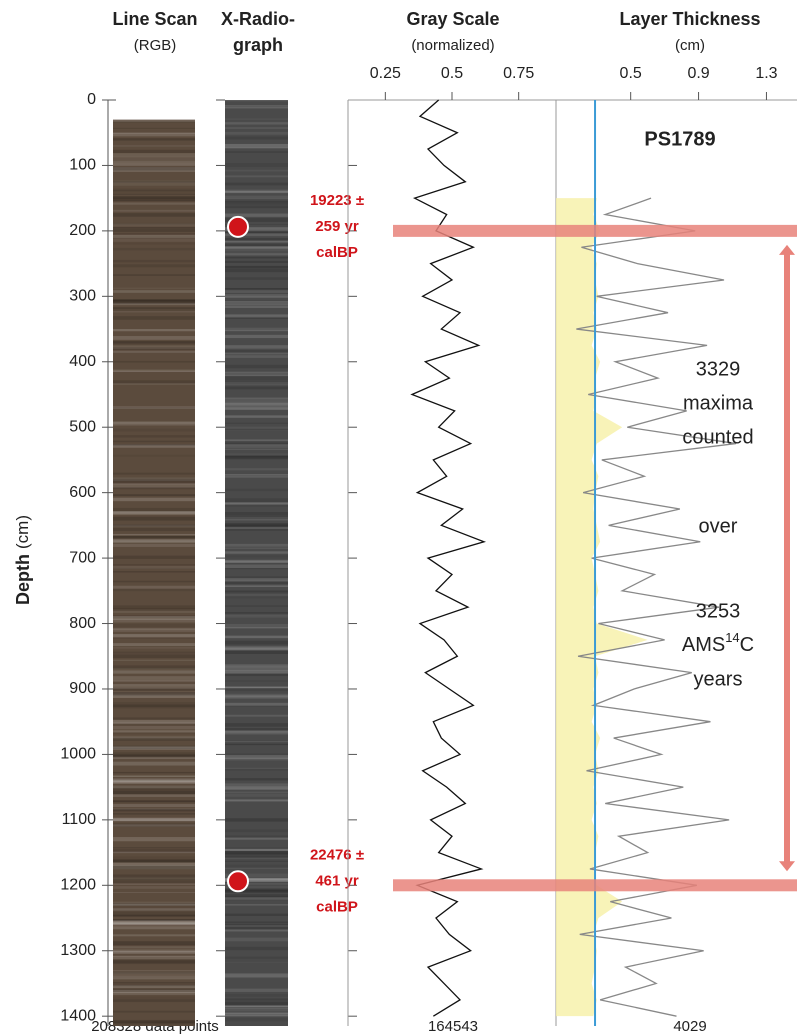 This screenshot has width=797, height=1036. I want to click on panel-subtitle: (RGB), so click(155, 45).